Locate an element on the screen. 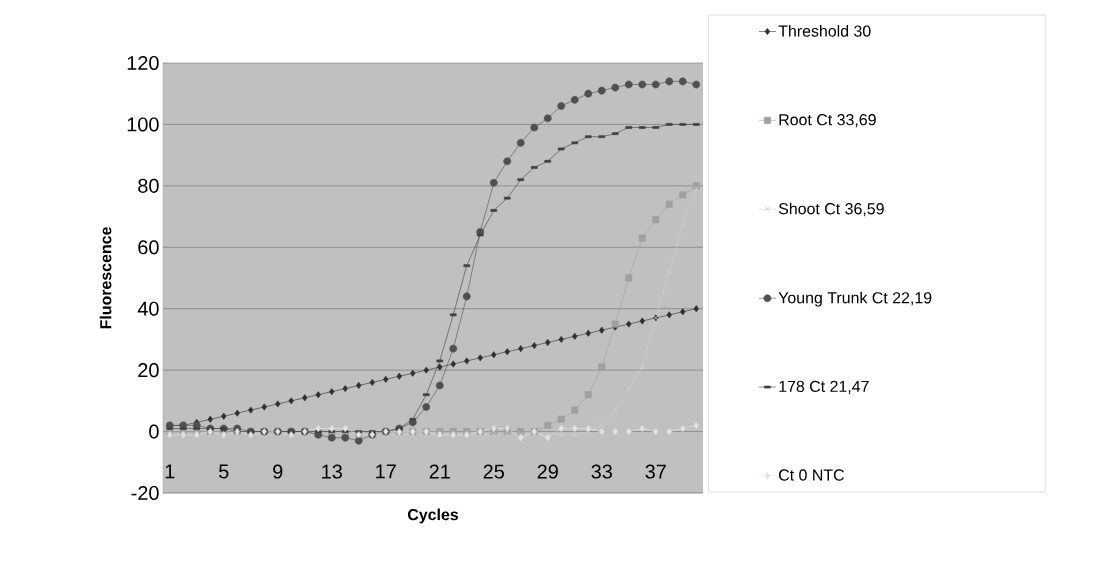 Image resolution: width=1117 pixels, height=572 pixels. legend-label: 178 Ct 21,47 is located at coordinates (824, 387).